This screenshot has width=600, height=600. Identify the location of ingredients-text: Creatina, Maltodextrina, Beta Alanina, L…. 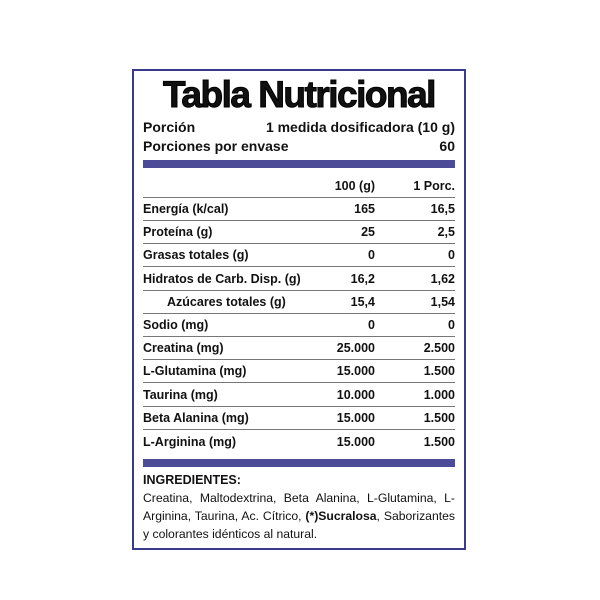
(299, 516).